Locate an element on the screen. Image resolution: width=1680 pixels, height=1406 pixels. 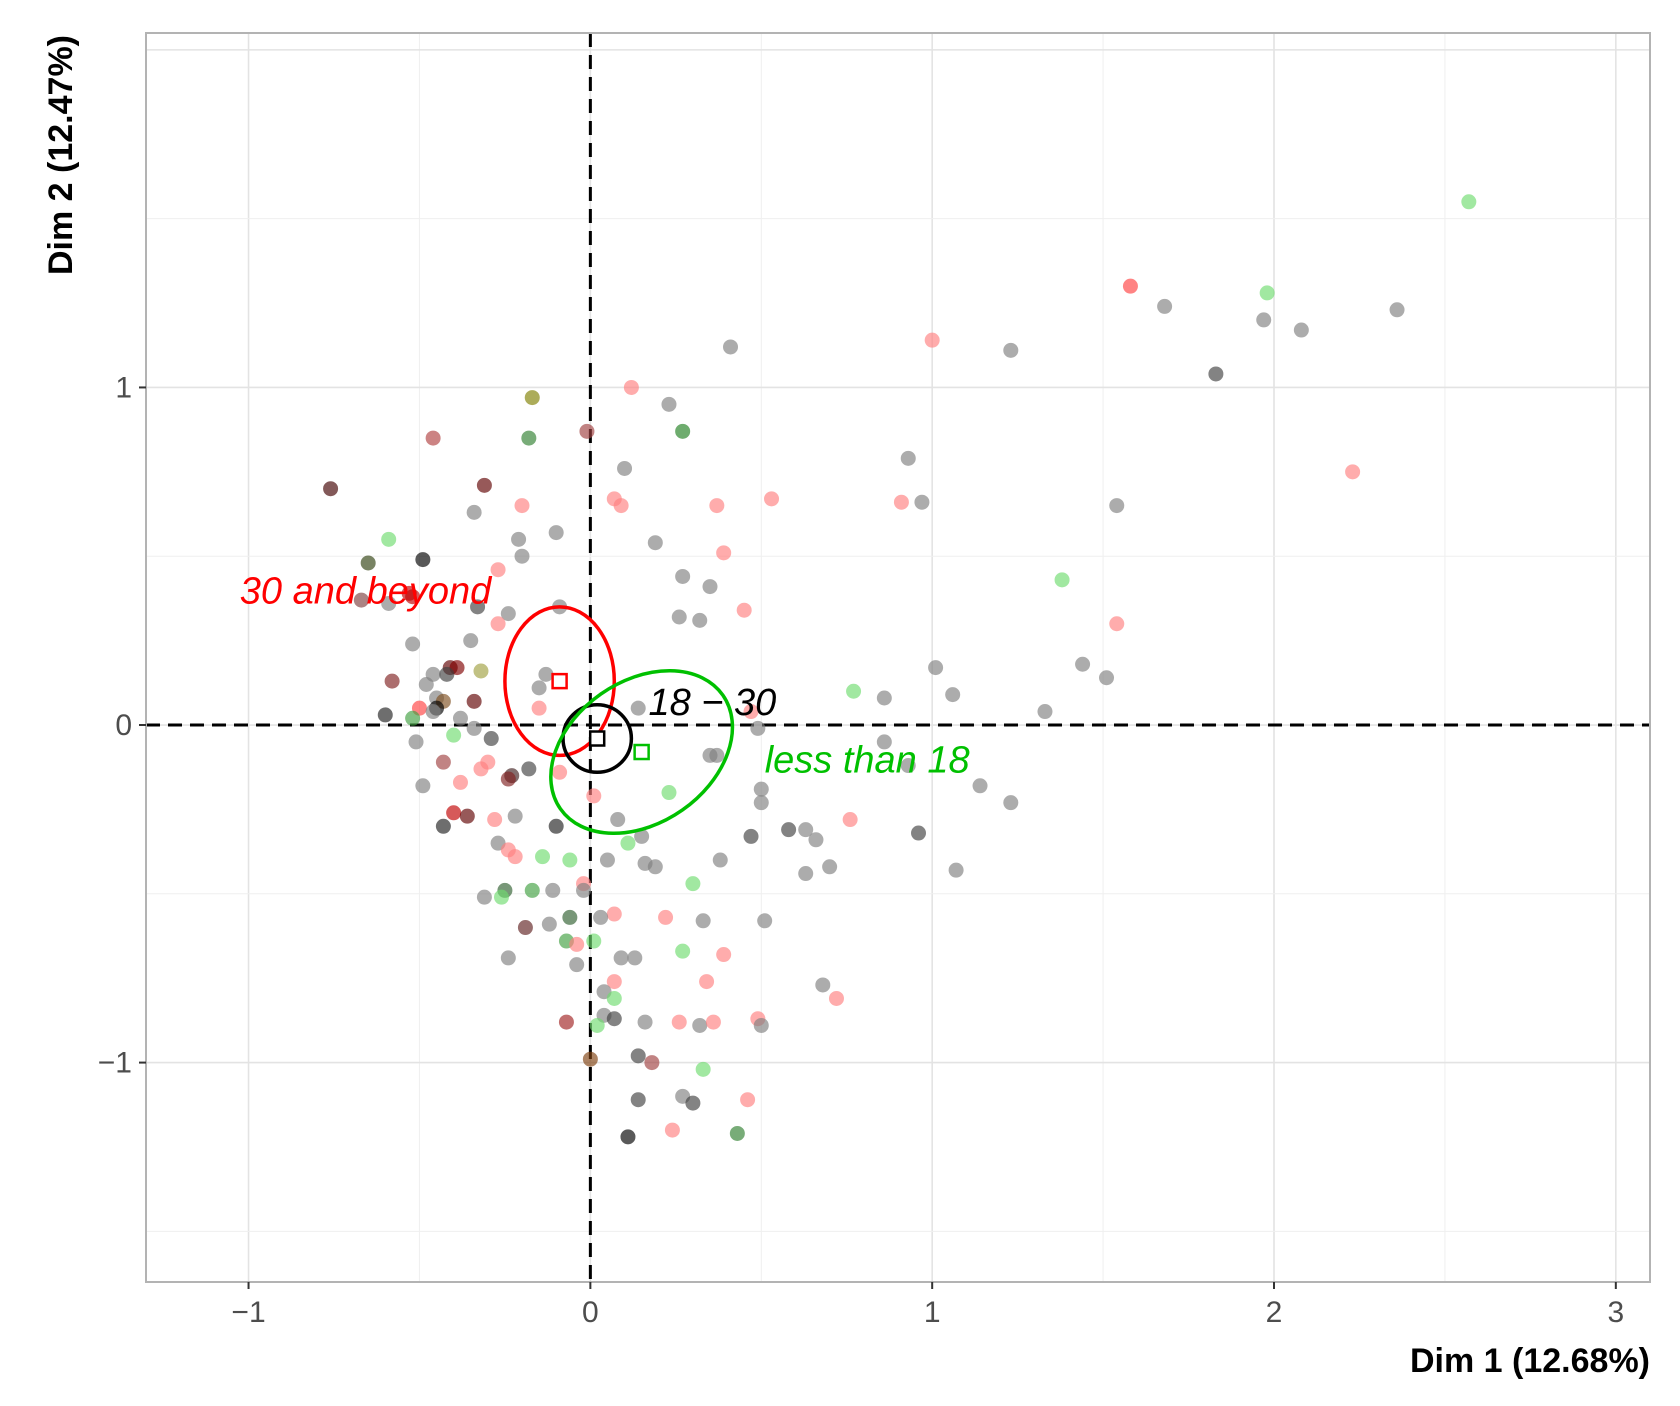
group-label: 18 − 30 is located at coordinates (712, 703).